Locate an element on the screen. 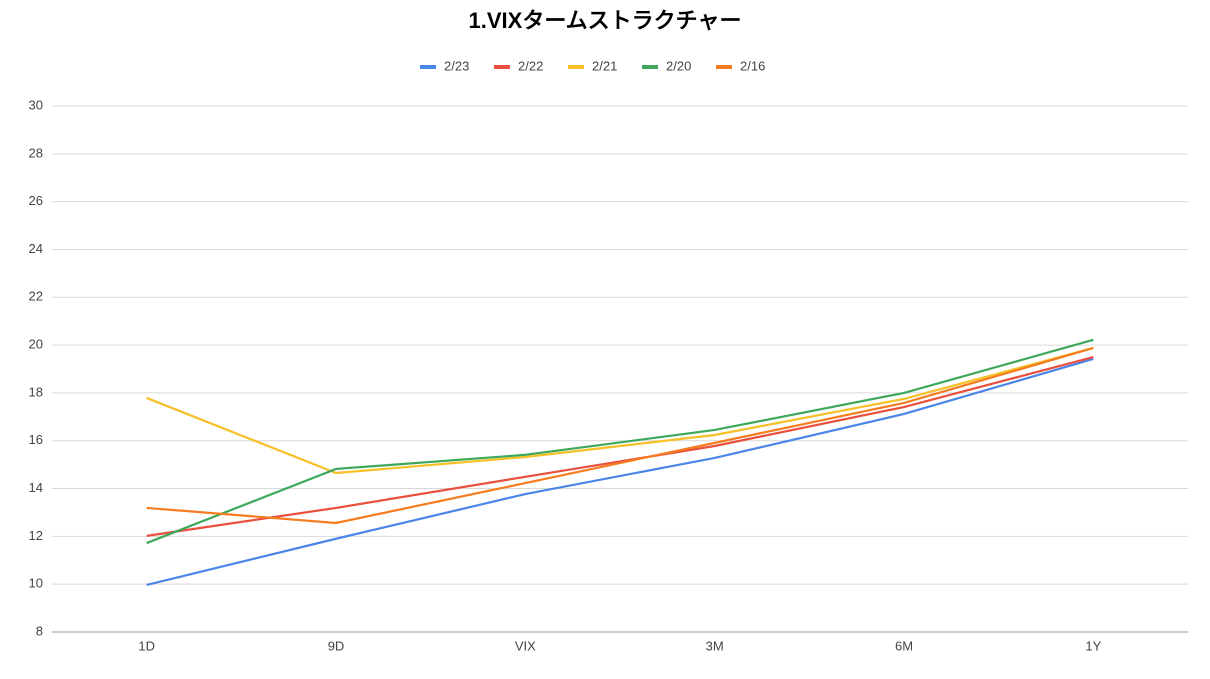 This screenshot has height=679, width=1210. x-tick-label: 3M is located at coordinates (715, 645).